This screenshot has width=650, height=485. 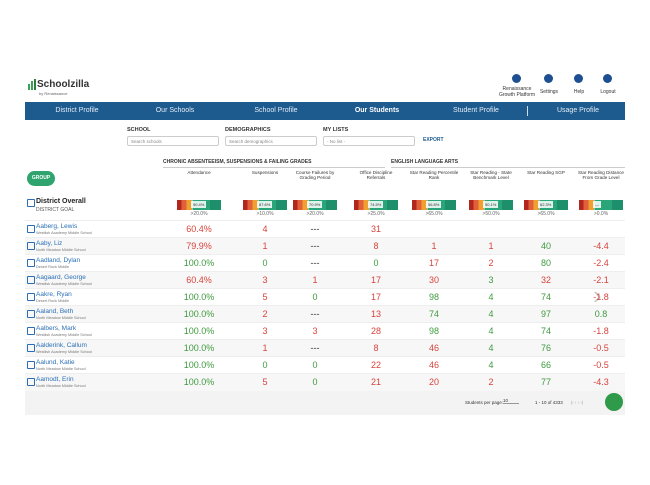 I want to click on district-bar: 90.4%, so click(x=199, y=205).